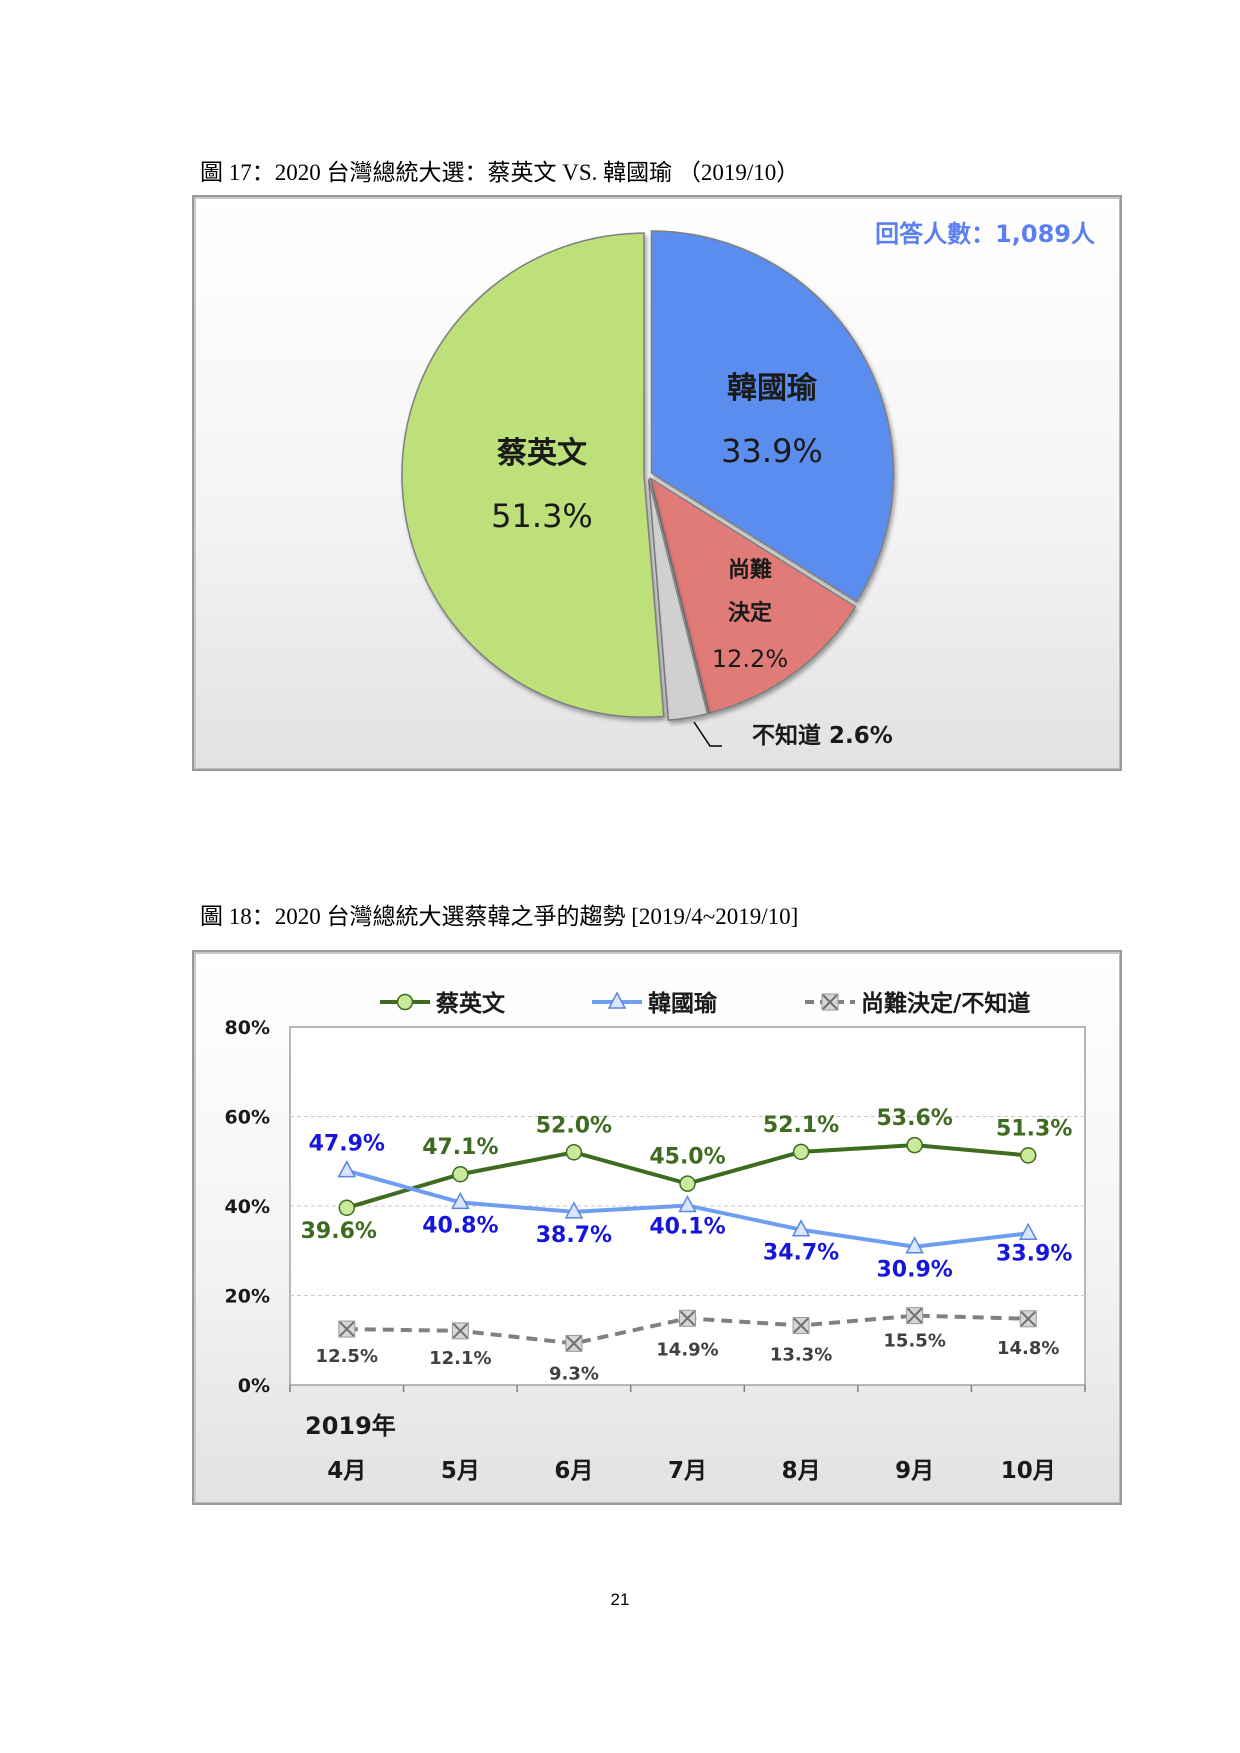 Image resolution: width=1240 pixels, height=1753 pixels. Describe the element at coordinates (542, 516) in the screenshot. I see `slice-value-tsai: 51.3%` at that location.